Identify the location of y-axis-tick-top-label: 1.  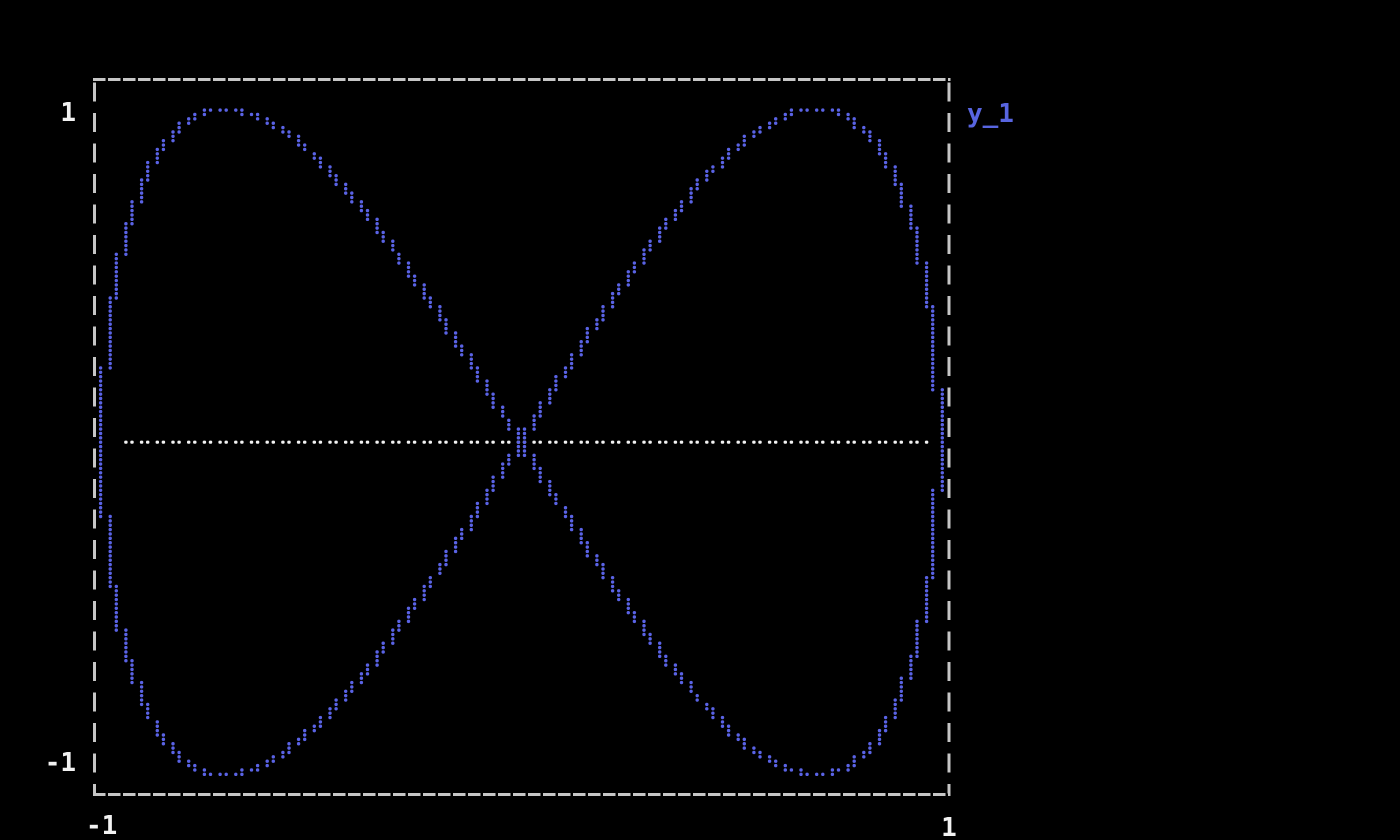
(68, 113).